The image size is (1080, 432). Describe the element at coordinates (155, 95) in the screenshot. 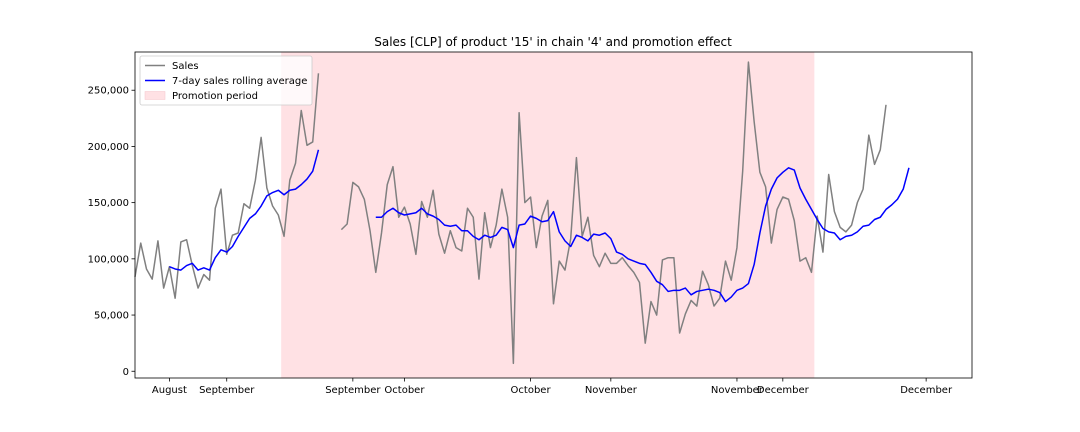

I see `legend-swatch-patch` at that location.